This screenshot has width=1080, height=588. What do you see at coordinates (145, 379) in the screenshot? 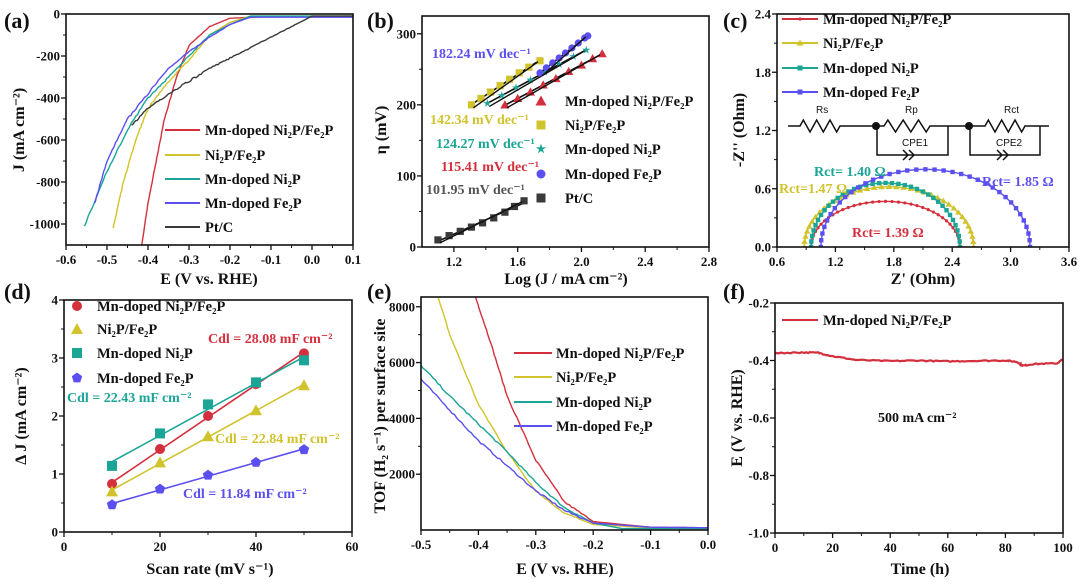
I see `legend-label: Mn-doped Fe₂P` at bounding box center [145, 379].